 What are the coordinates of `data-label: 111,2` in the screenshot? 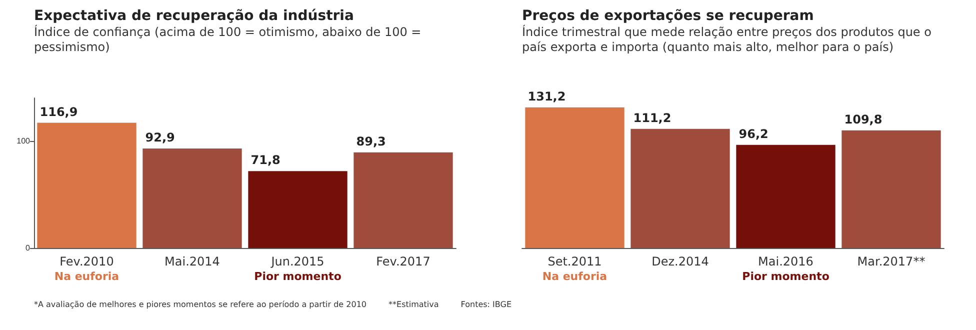 It's located at (652, 117).